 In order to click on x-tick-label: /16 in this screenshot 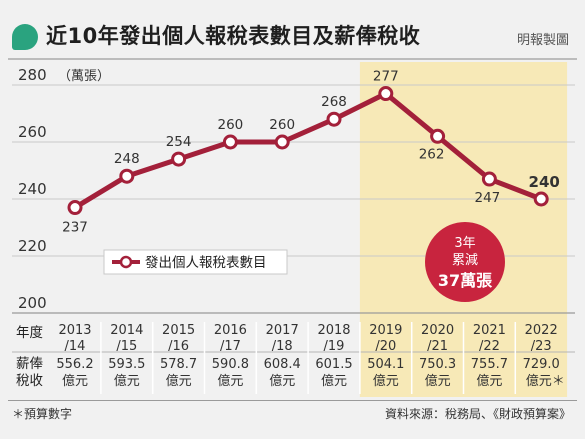, I will do `click(178, 346)`.